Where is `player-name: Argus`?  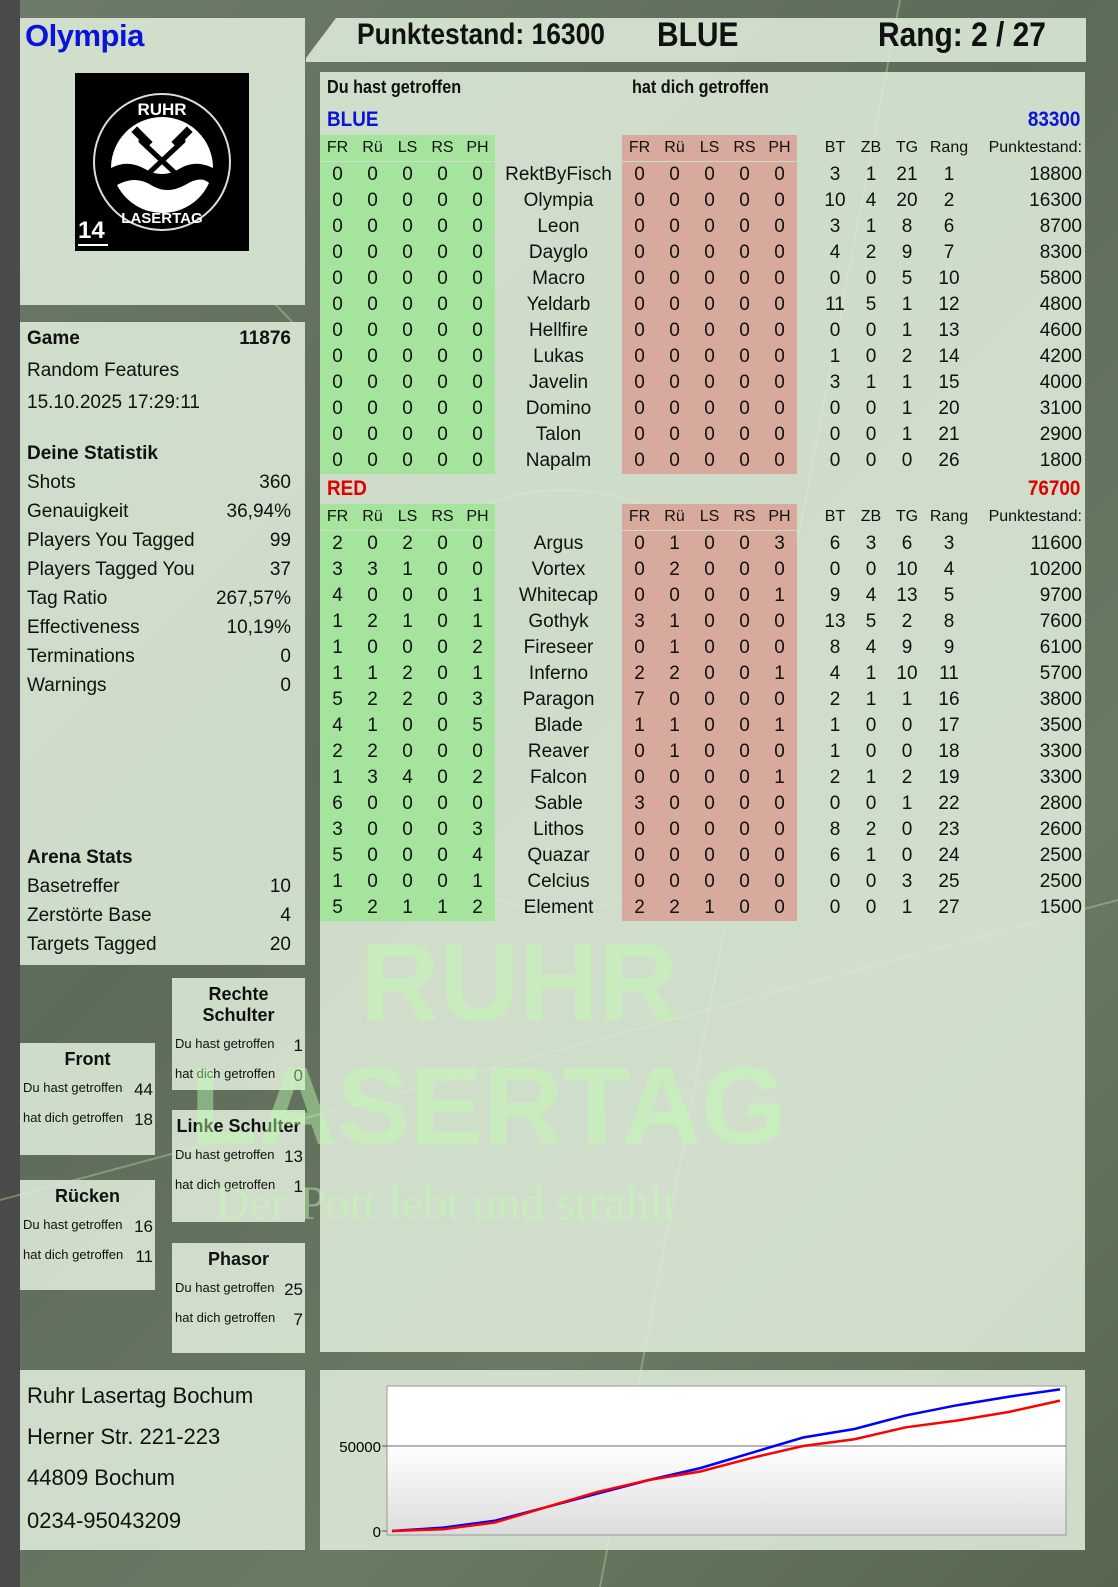
player-name: Argus is located at coordinates (558, 543).